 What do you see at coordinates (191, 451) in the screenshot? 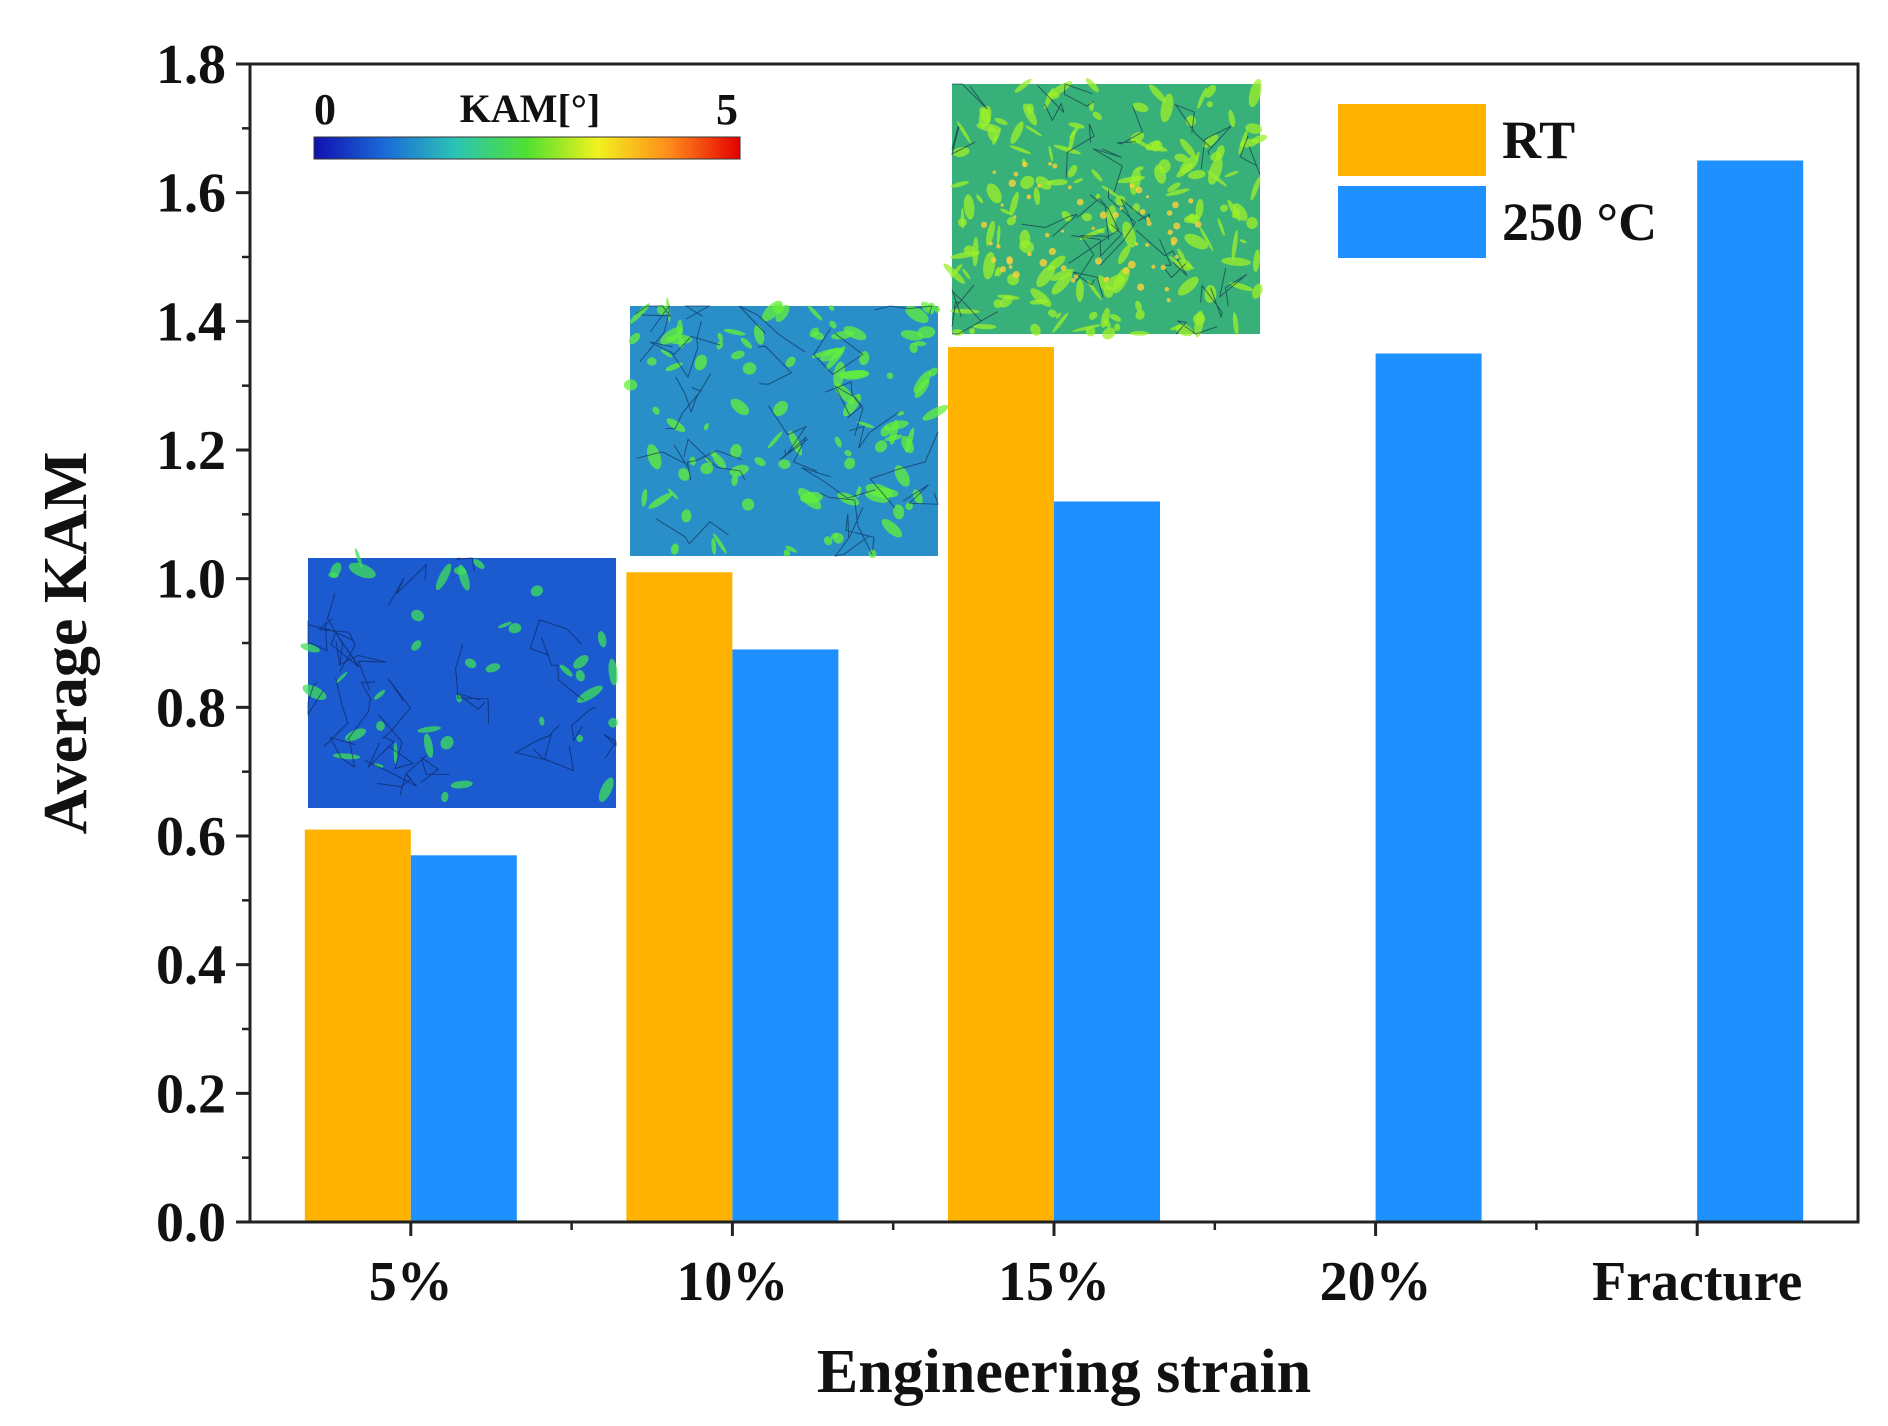
I see `y-tick-label: 1.2` at bounding box center [191, 451].